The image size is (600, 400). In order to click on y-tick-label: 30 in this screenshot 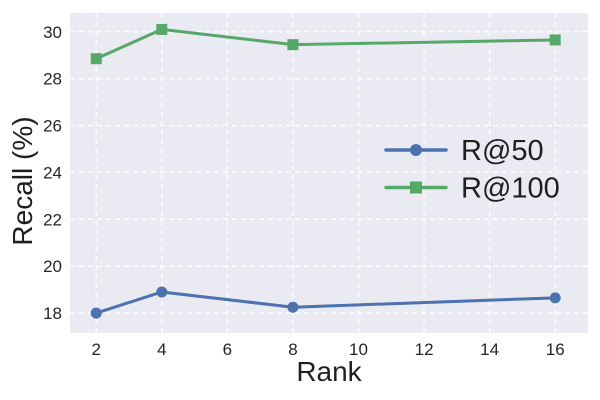, I will do `click(52, 32)`.